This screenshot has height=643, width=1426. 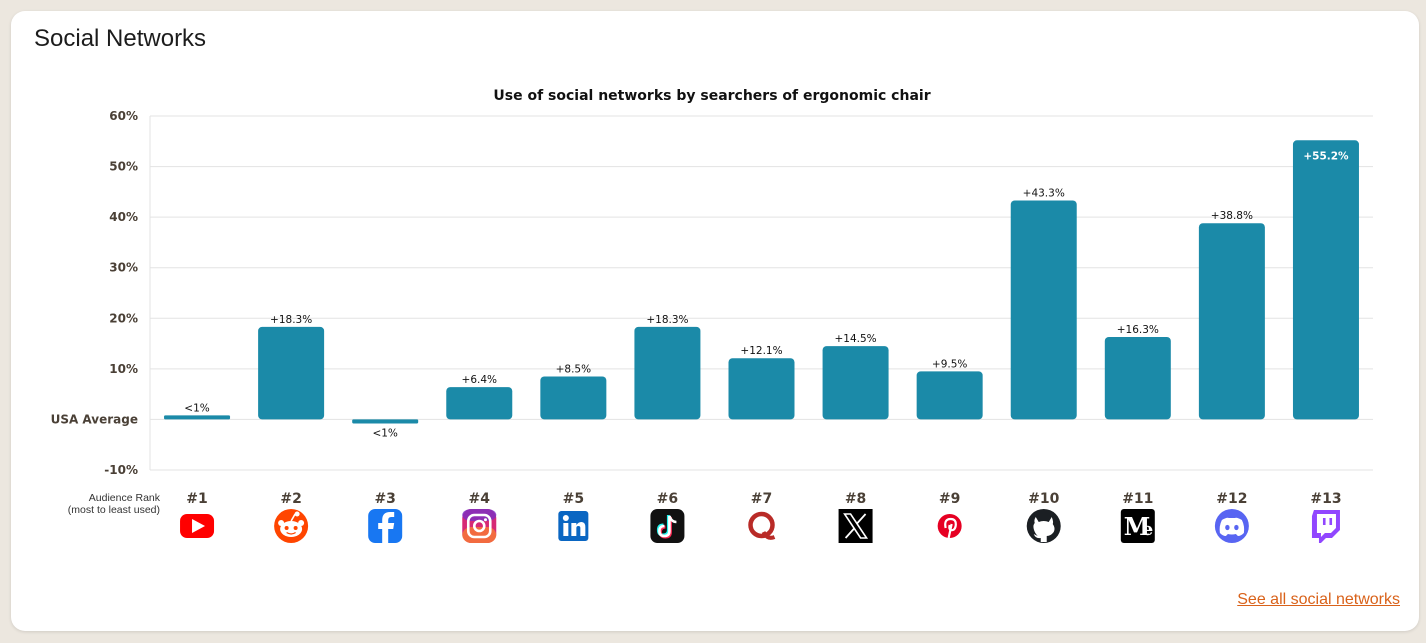 I want to click on data-label: +8.5%, so click(x=573, y=369).